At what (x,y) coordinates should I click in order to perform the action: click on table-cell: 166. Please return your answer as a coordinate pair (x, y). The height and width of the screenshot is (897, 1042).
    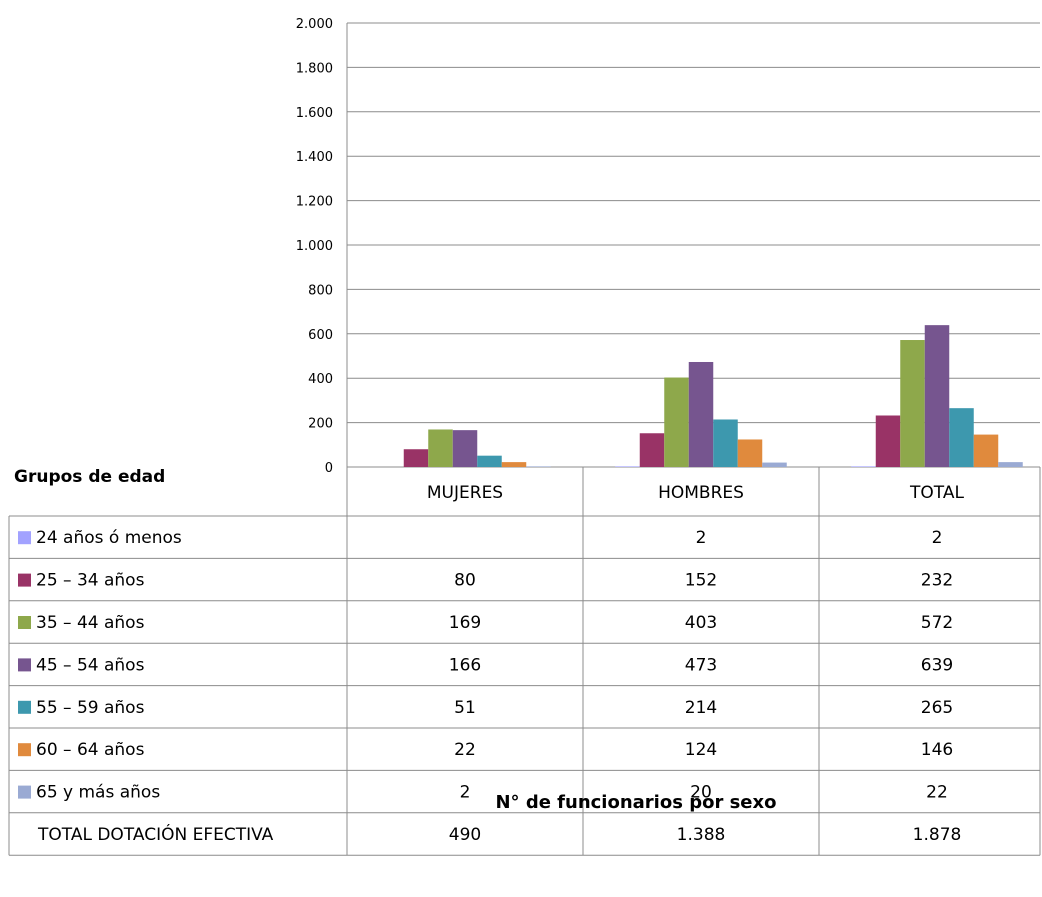
    Looking at the image, I should click on (465, 665).